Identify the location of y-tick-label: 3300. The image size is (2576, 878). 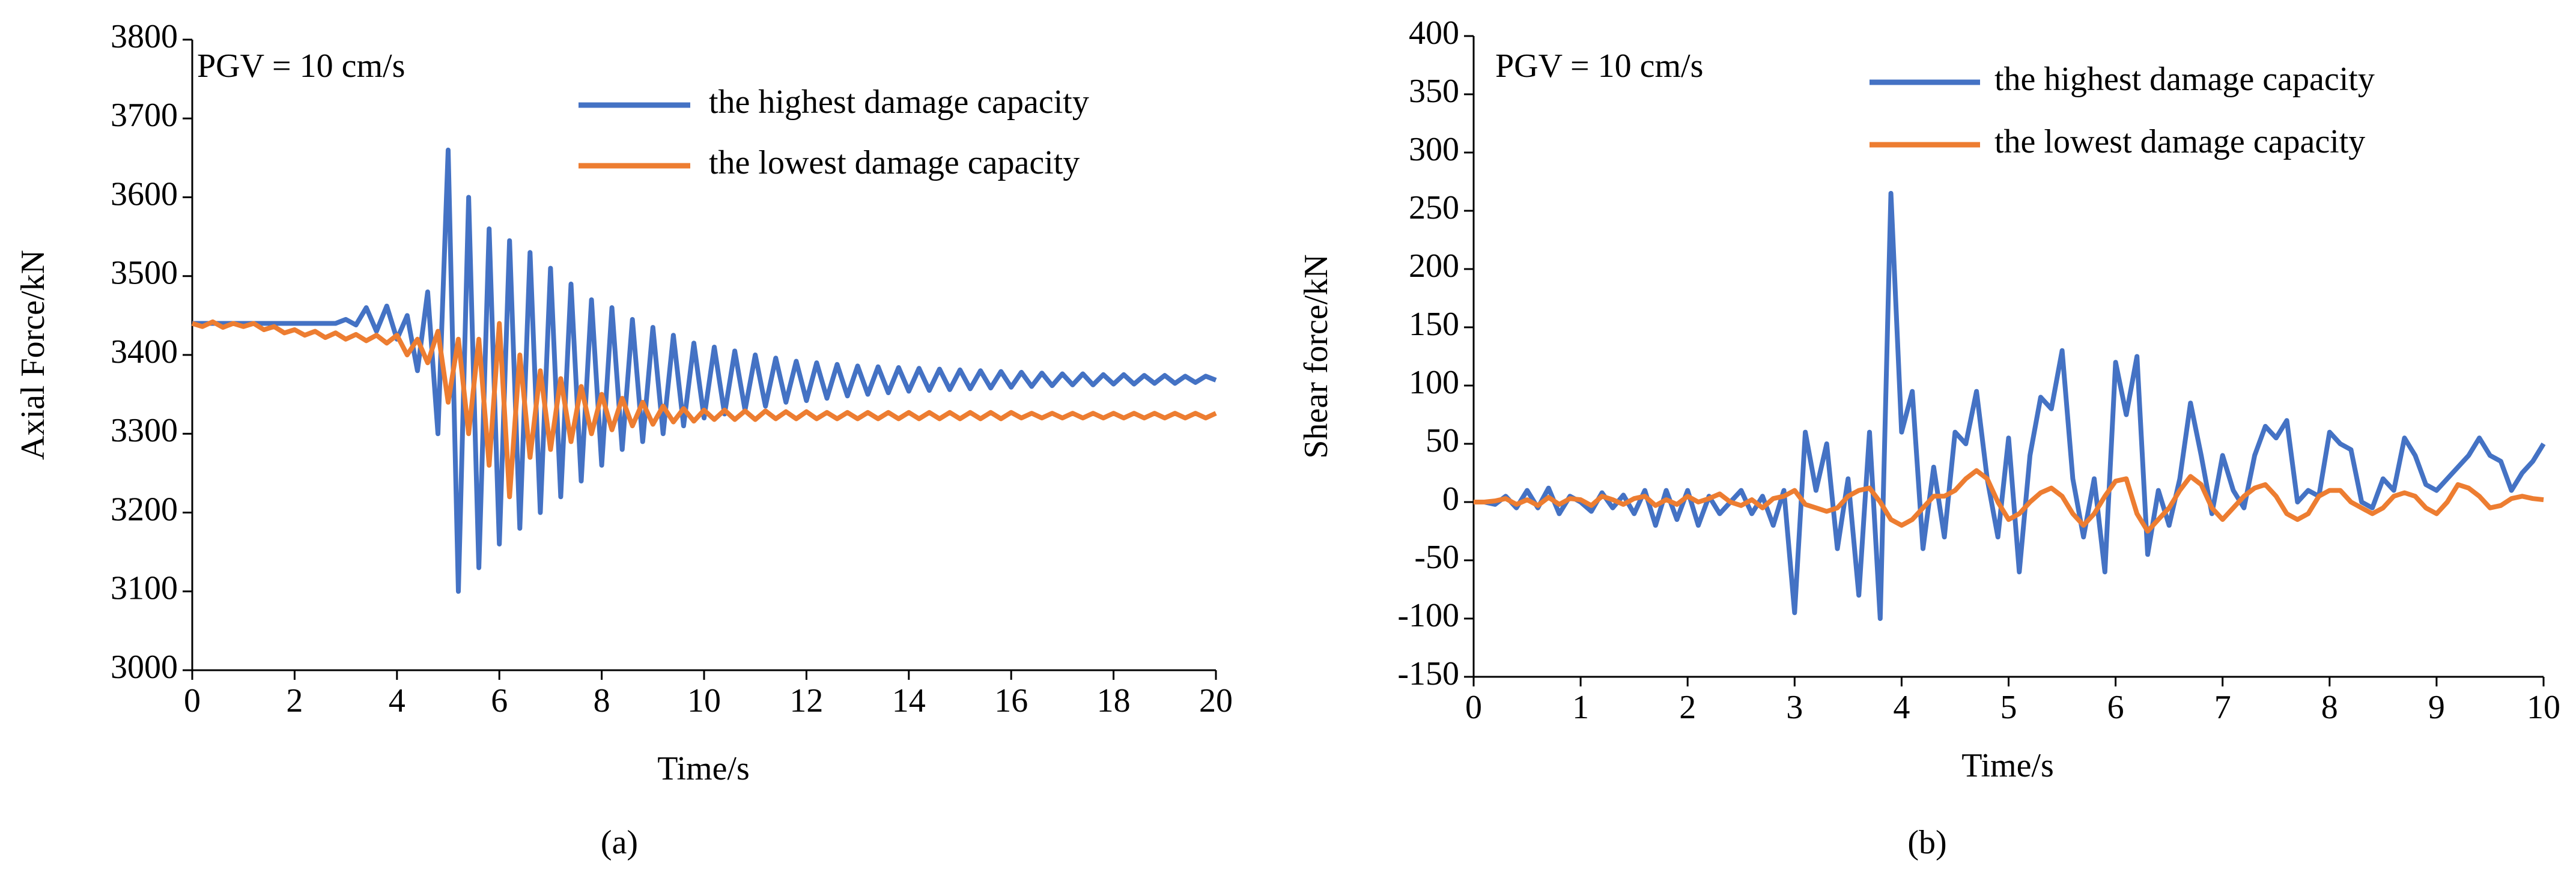
(144, 430).